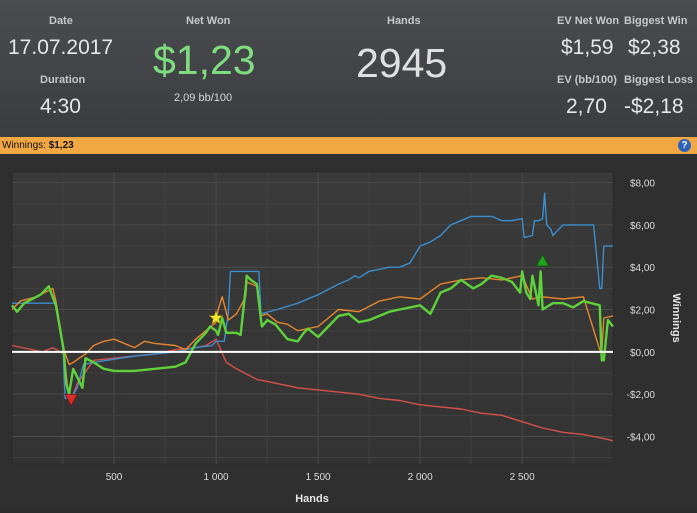 Image resolution: width=697 pixels, height=513 pixels. Describe the element at coordinates (204, 60) in the screenshot. I see `net-won-value: $1,23` at that location.